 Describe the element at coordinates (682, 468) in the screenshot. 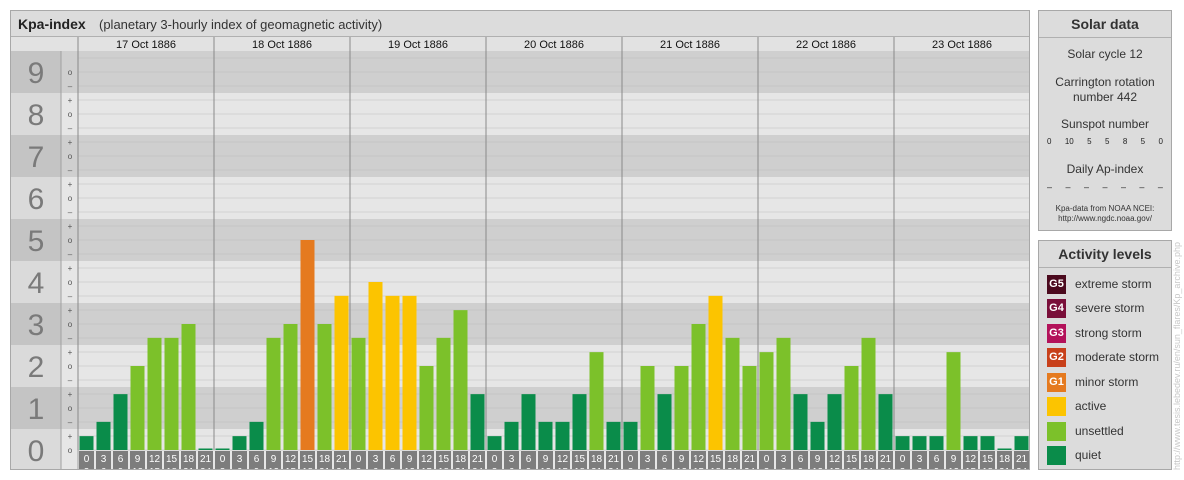

I see `hour-label-end: 12` at that location.